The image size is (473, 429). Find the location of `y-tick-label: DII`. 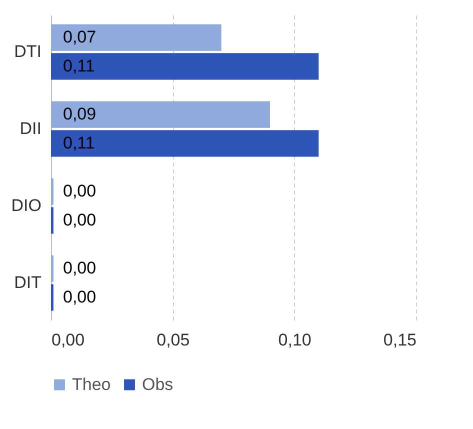

y-tick-label: DII is located at coordinates (31, 128).